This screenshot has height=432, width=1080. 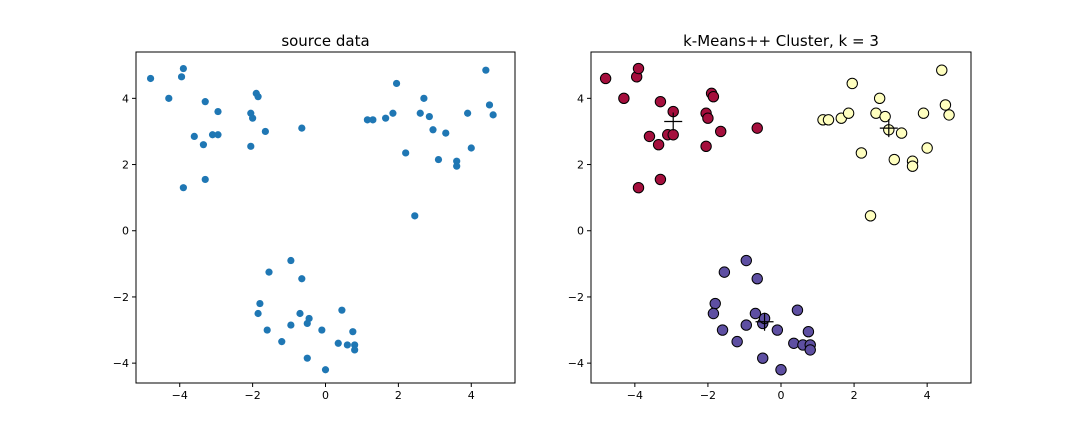 I want to click on kmeans-cluster-x-tick-label: −4, so click(x=635, y=395).